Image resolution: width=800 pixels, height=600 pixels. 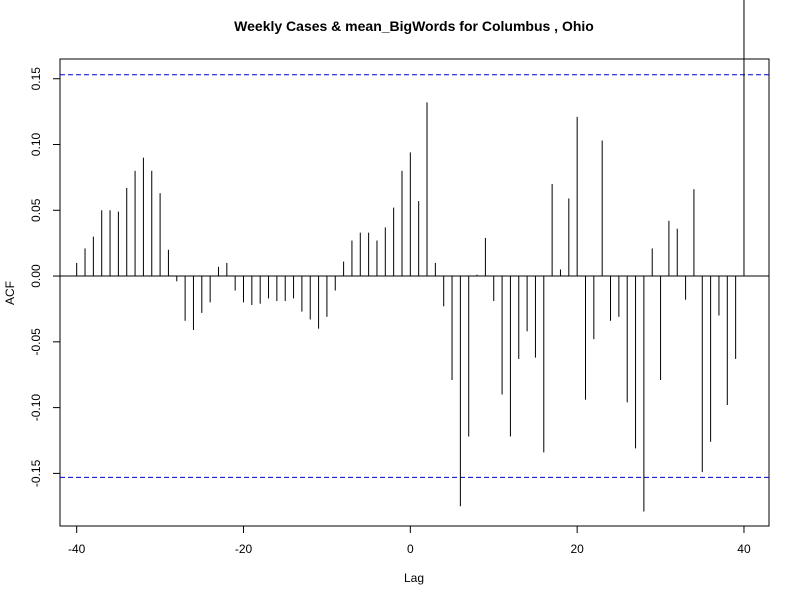 I want to click on y-tick-label: 0.10, so click(x=36, y=145).